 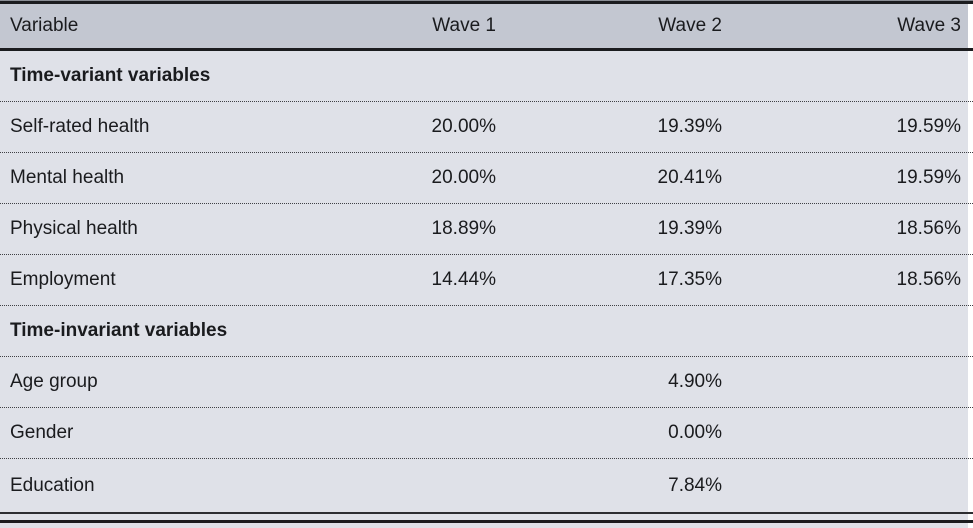 What do you see at coordinates (695, 485) in the screenshot?
I see `cell-wave-2: 7.84%` at bounding box center [695, 485].